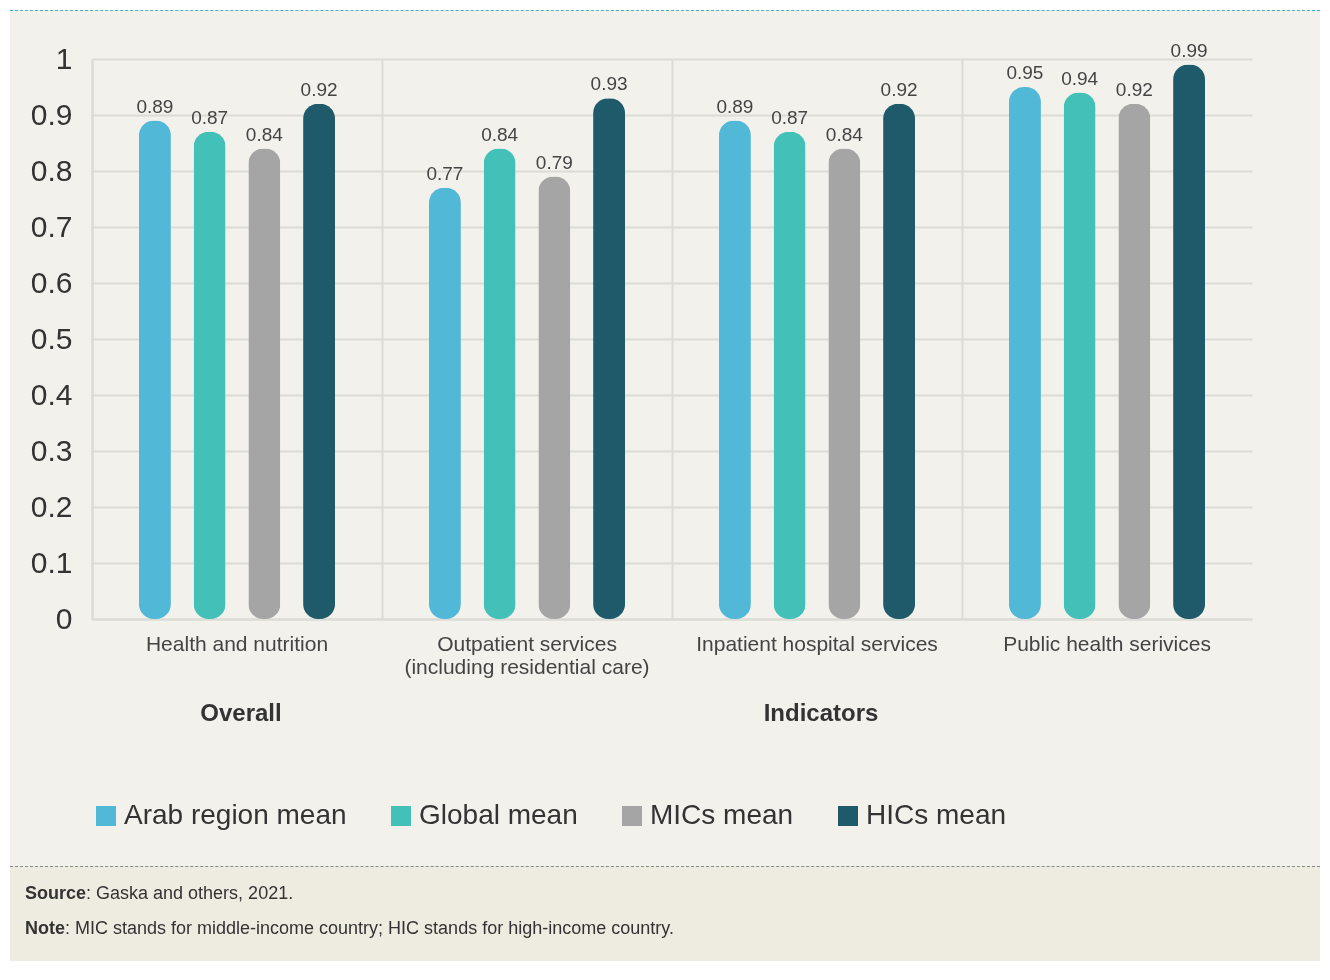  I want to click on text: Overall, so click(241, 713).